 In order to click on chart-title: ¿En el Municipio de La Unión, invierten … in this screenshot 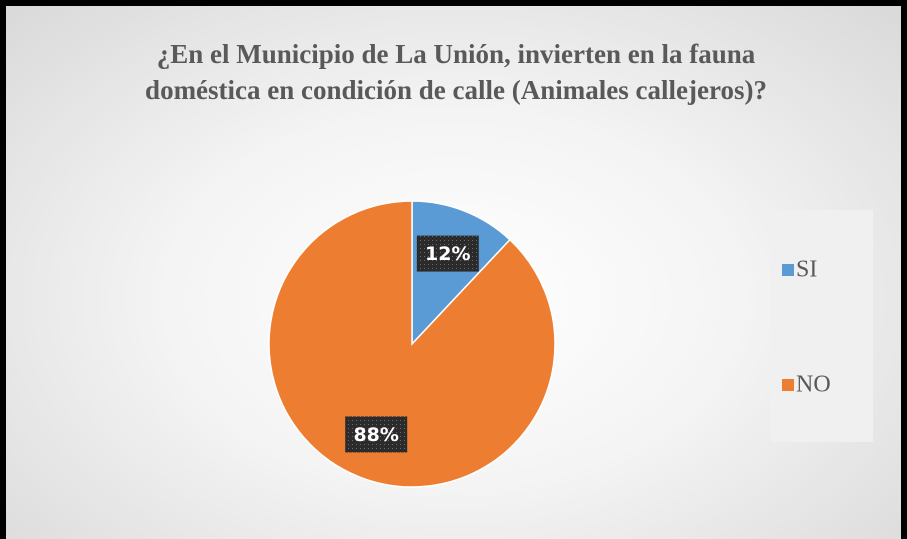, I will do `click(456, 72)`.